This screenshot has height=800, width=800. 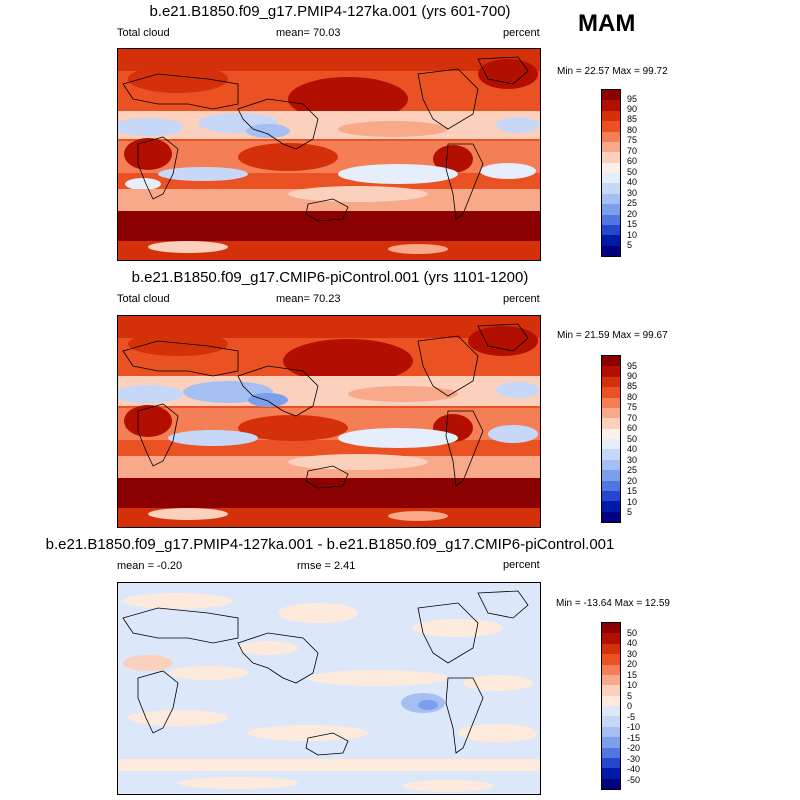 What do you see at coordinates (634, 738) in the screenshot?
I see `panel-3-colorbar-tick: -15` at bounding box center [634, 738].